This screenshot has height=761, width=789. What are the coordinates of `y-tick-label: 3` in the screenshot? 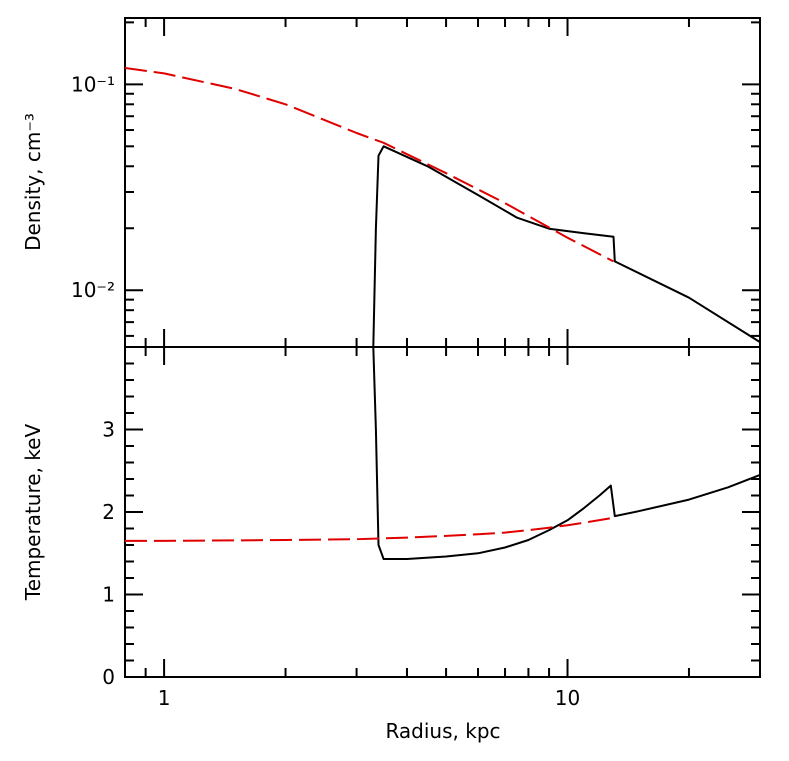 It's located at (108, 430).